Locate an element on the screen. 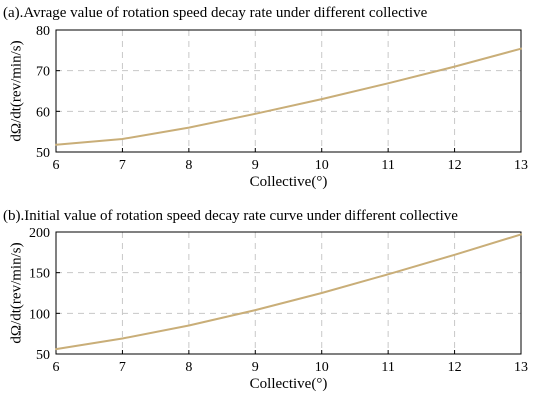  y-tick-label-a-2: 70 is located at coordinates (43, 72).